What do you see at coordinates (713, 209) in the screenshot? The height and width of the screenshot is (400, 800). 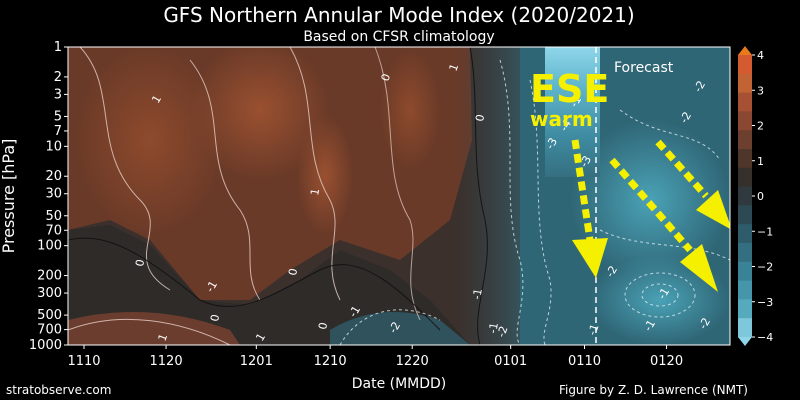 I see `arrow-right-head` at bounding box center [713, 209].